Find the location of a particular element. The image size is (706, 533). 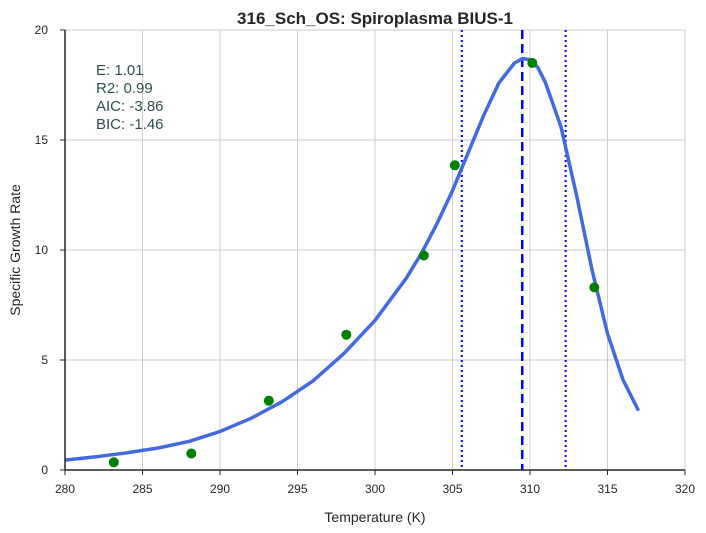

fit-statistics: E: 1.01 R2: 0.99 AIC: -3.86 BIC: -1.46 is located at coordinates (130, 97).